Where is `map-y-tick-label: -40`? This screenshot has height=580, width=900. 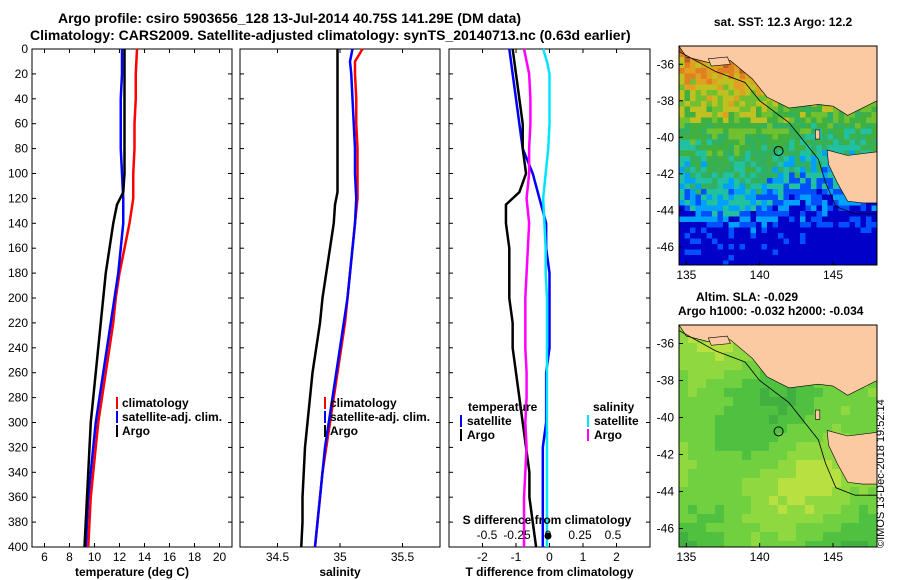
map-y-tick-label: -40 is located at coordinates (666, 137).